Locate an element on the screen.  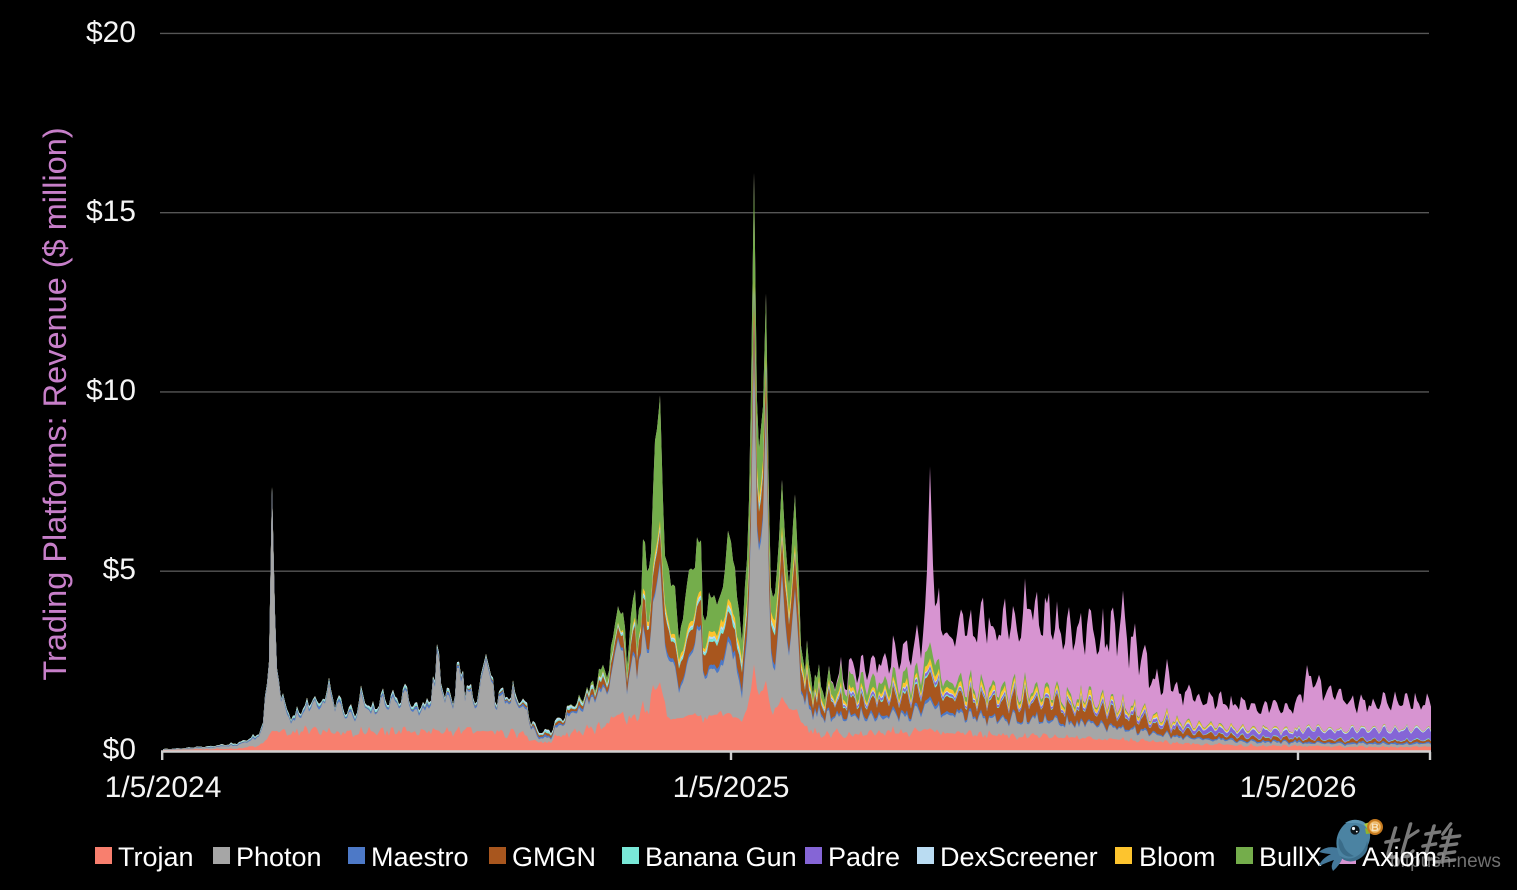
svg-text: B is located at coordinates (1375, 828).